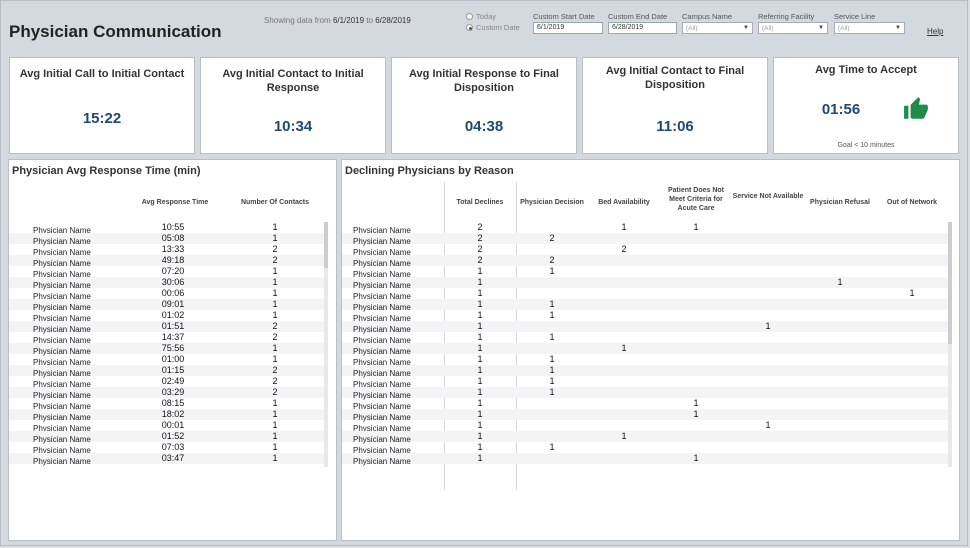 Image resolution: width=970 pixels, height=548 pixels. I want to click on kpi-value: 15:22, so click(102, 118).